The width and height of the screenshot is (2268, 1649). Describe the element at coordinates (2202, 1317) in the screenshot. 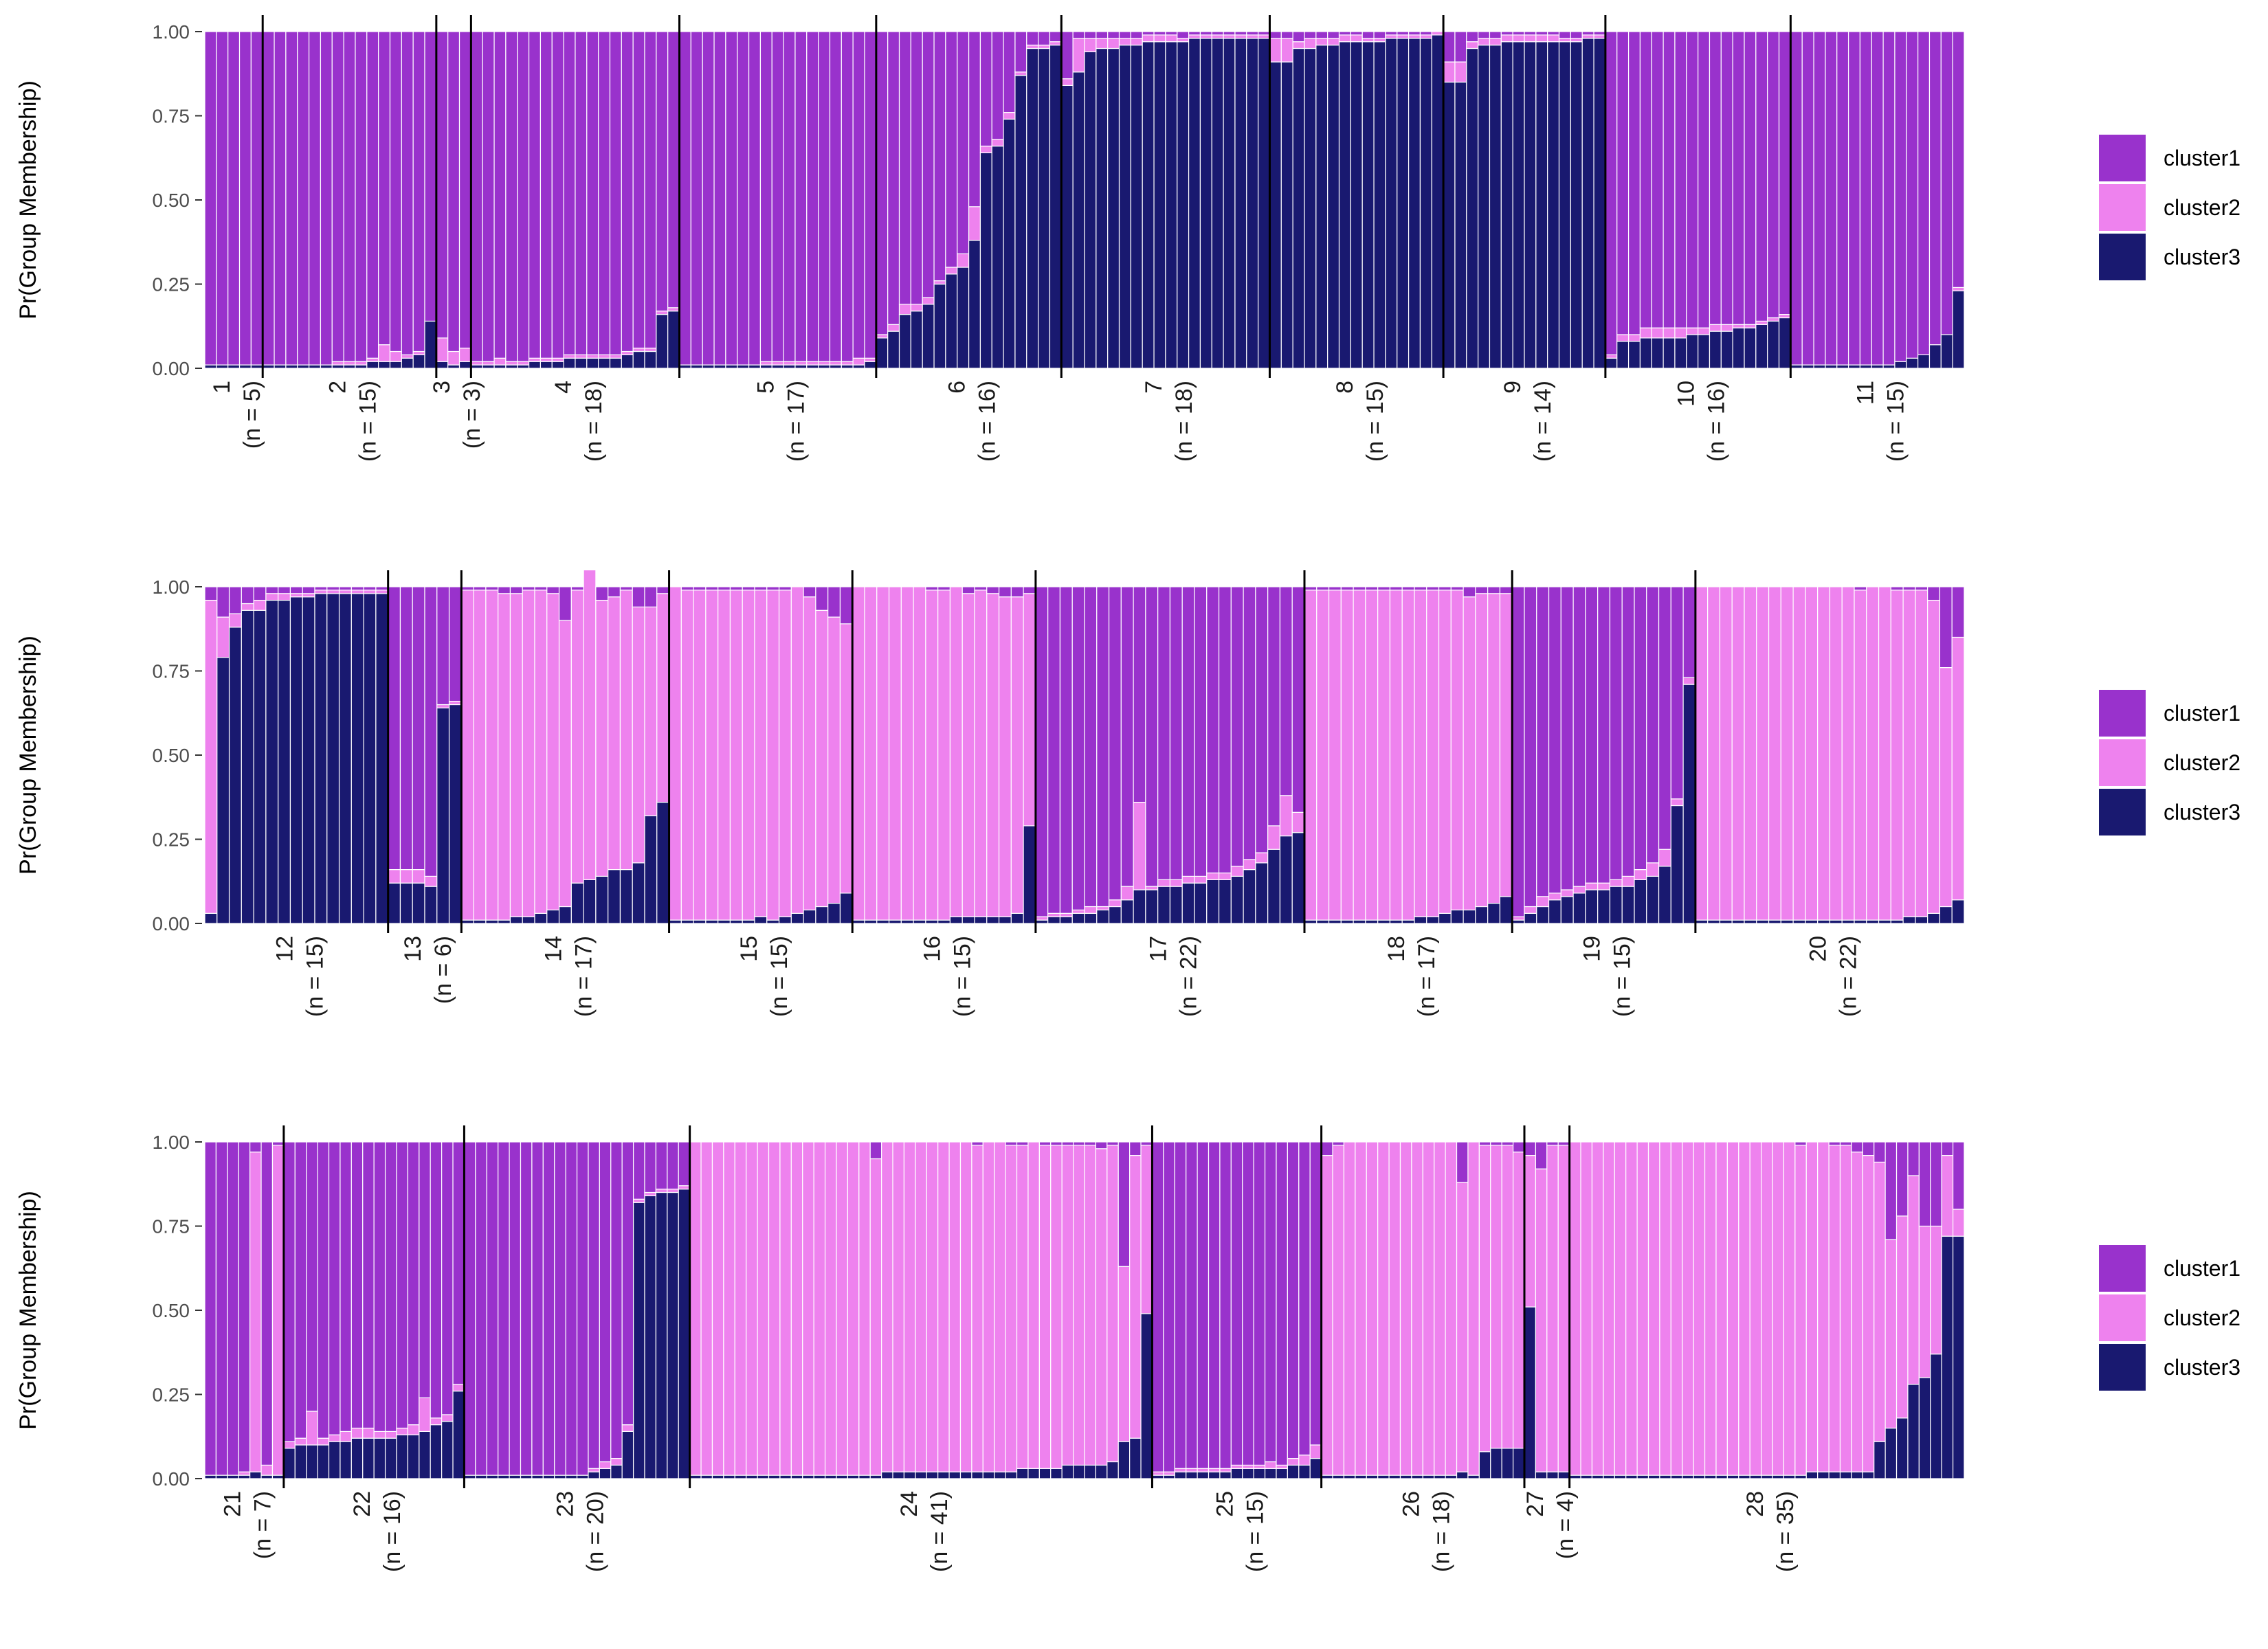

I see `legend-label-cluster2: cluster2` at that location.